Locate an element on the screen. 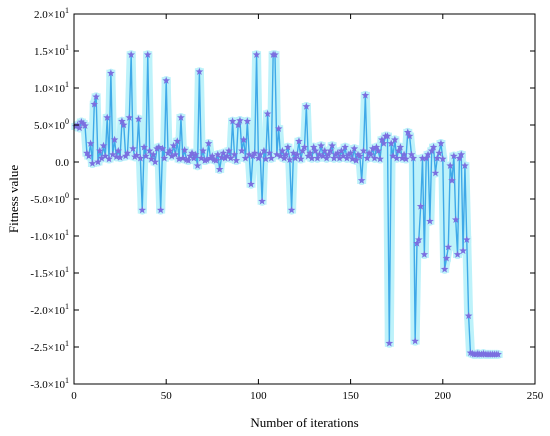 The height and width of the screenshot is (436, 550). x-axis-title: Number of iterations is located at coordinates (304, 422).